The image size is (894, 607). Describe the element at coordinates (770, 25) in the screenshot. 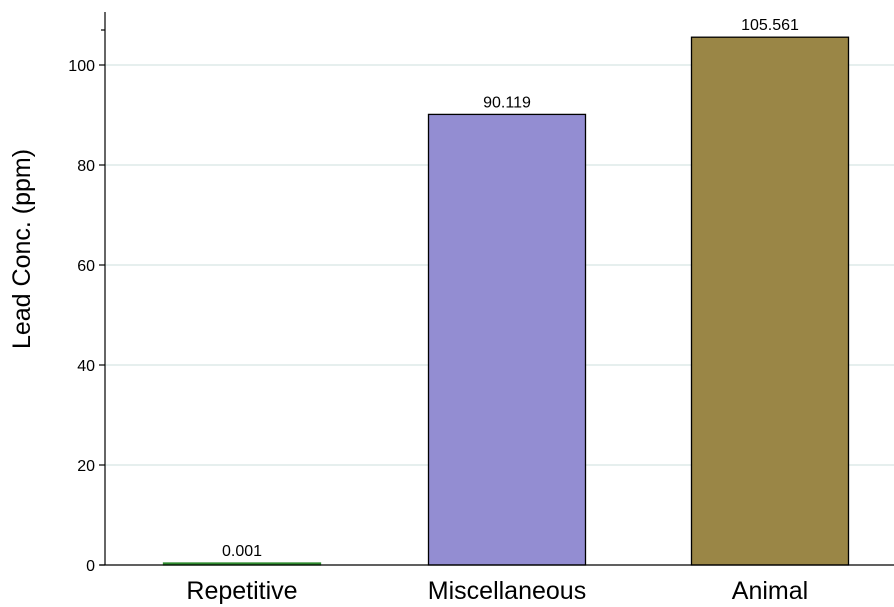

I see `data-label: 105.561` at that location.